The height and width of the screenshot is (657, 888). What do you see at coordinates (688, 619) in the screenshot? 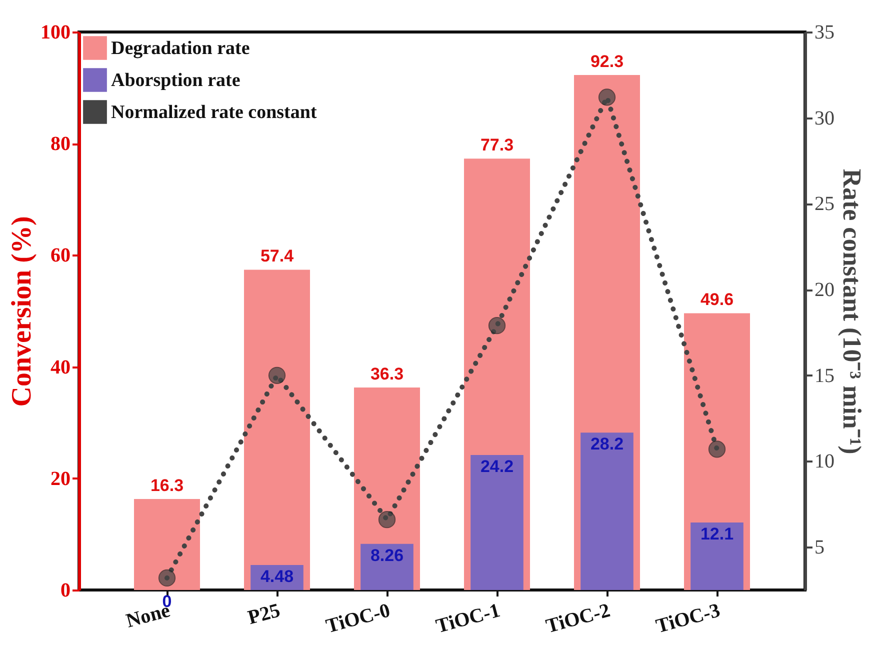
I see `x-tick-label: TiOC-3` at bounding box center [688, 619].